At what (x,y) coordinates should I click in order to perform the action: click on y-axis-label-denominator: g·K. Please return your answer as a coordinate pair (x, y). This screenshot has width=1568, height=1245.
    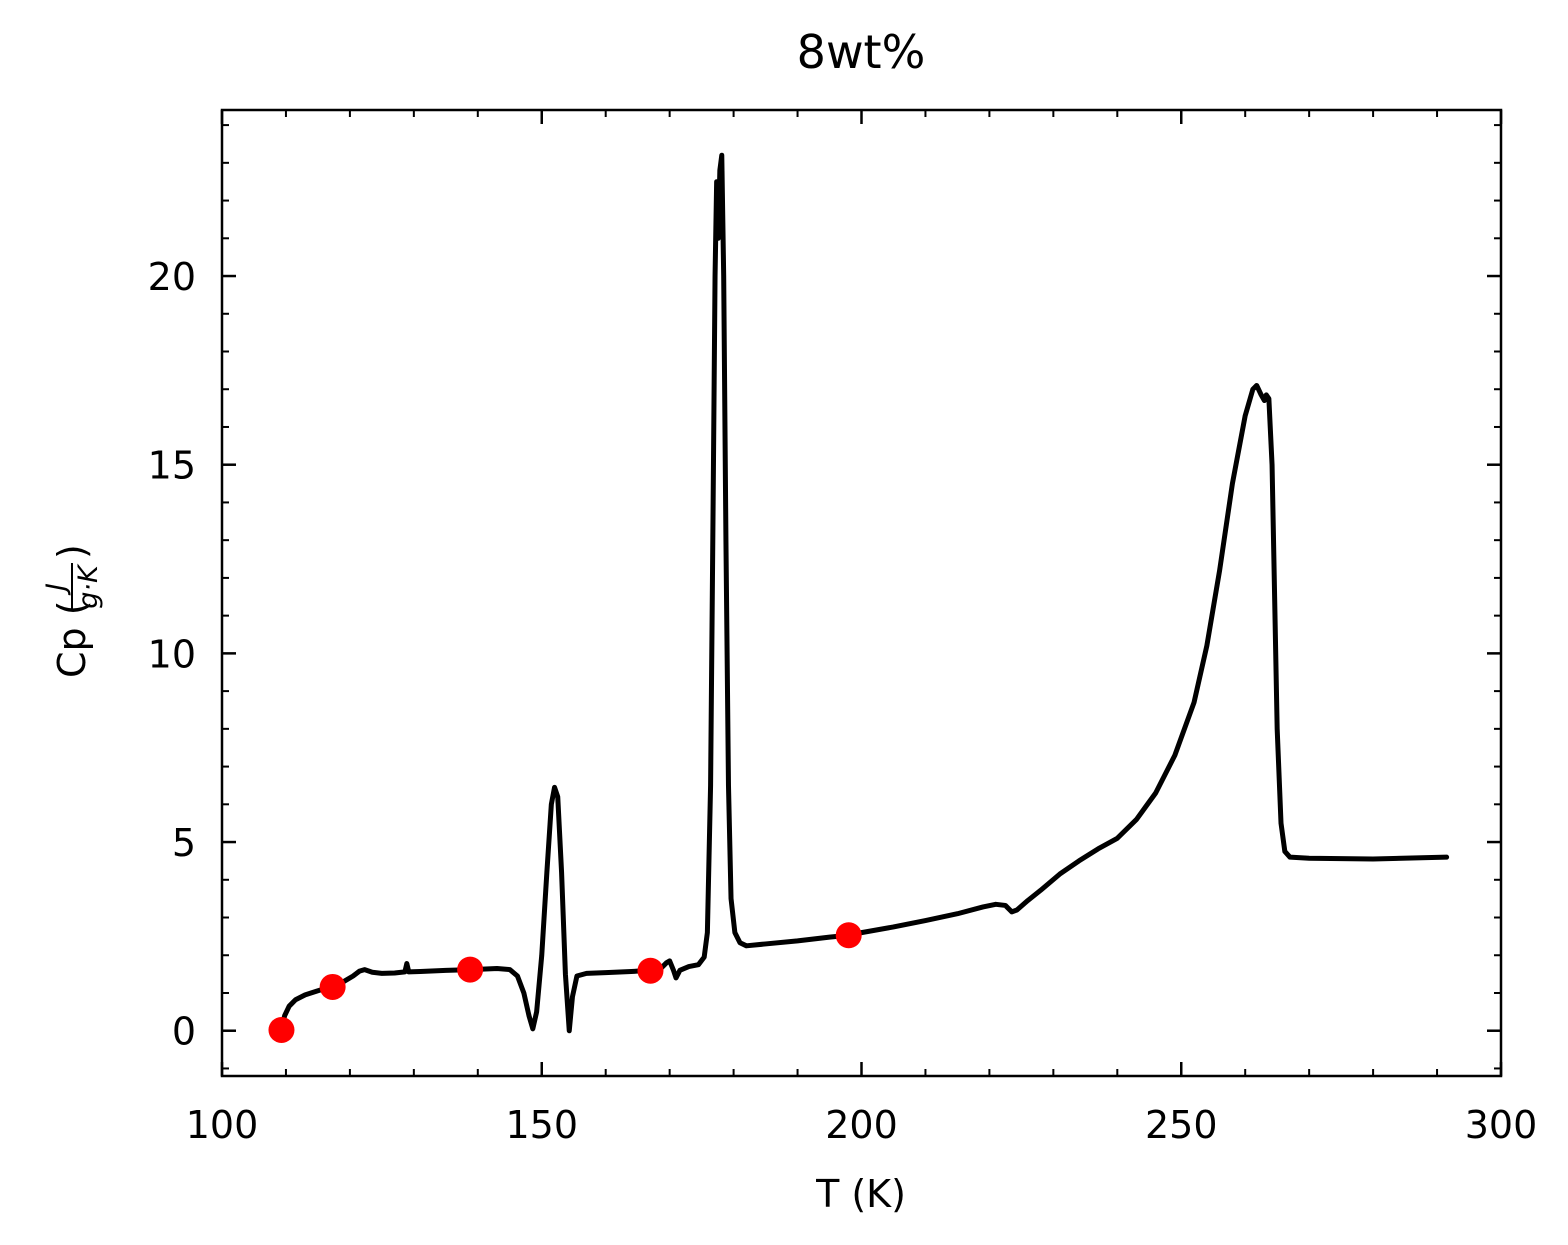
    Looking at the image, I should click on (88, 586).